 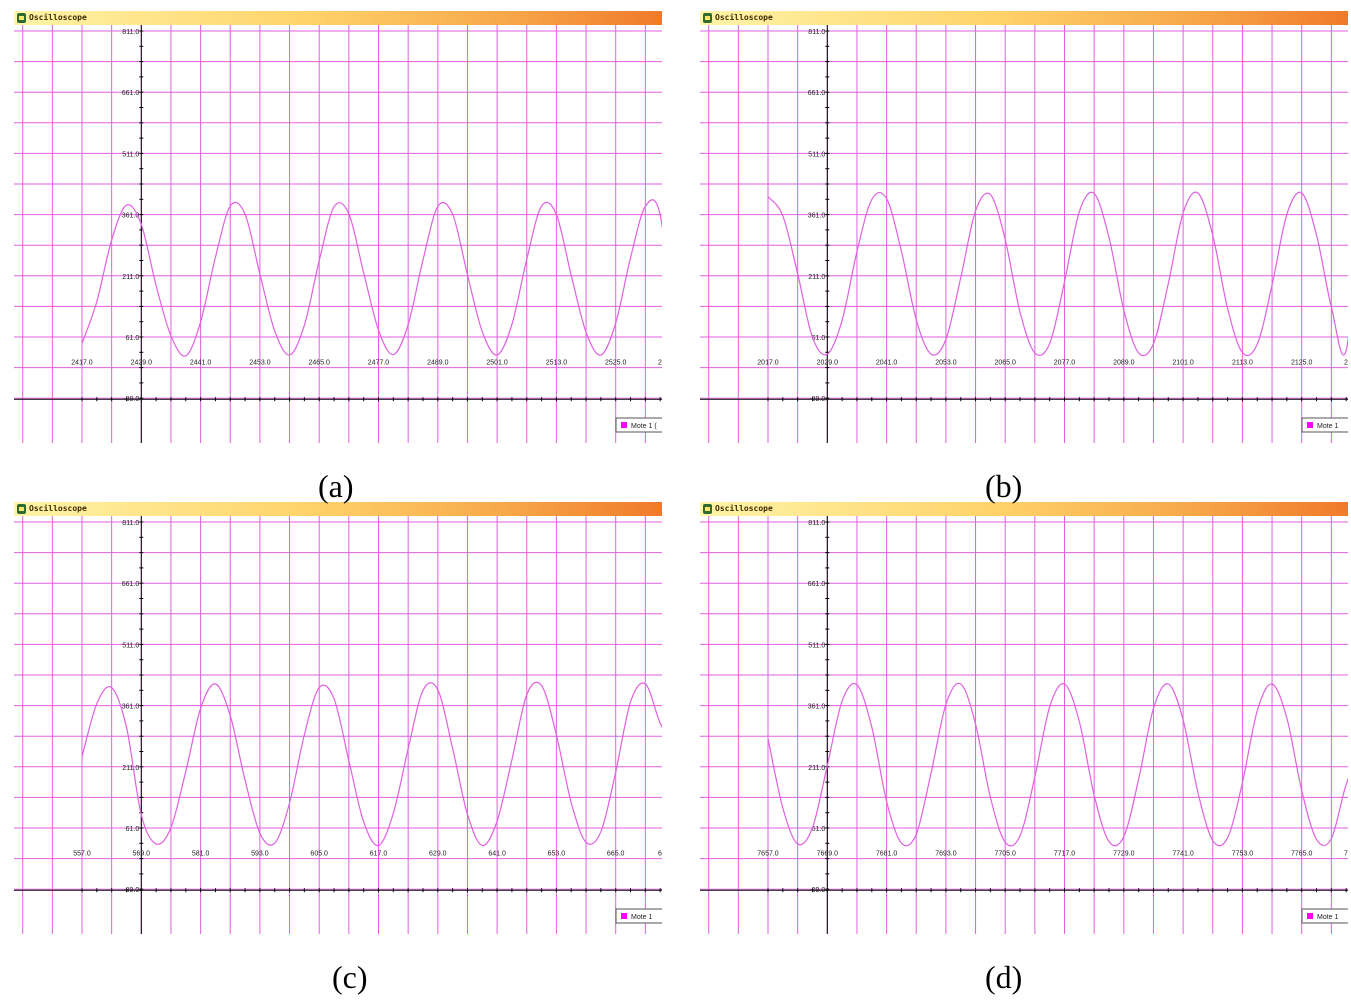 What do you see at coordinates (350, 977) in the screenshot?
I see `caption-c: (c)` at bounding box center [350, 977].